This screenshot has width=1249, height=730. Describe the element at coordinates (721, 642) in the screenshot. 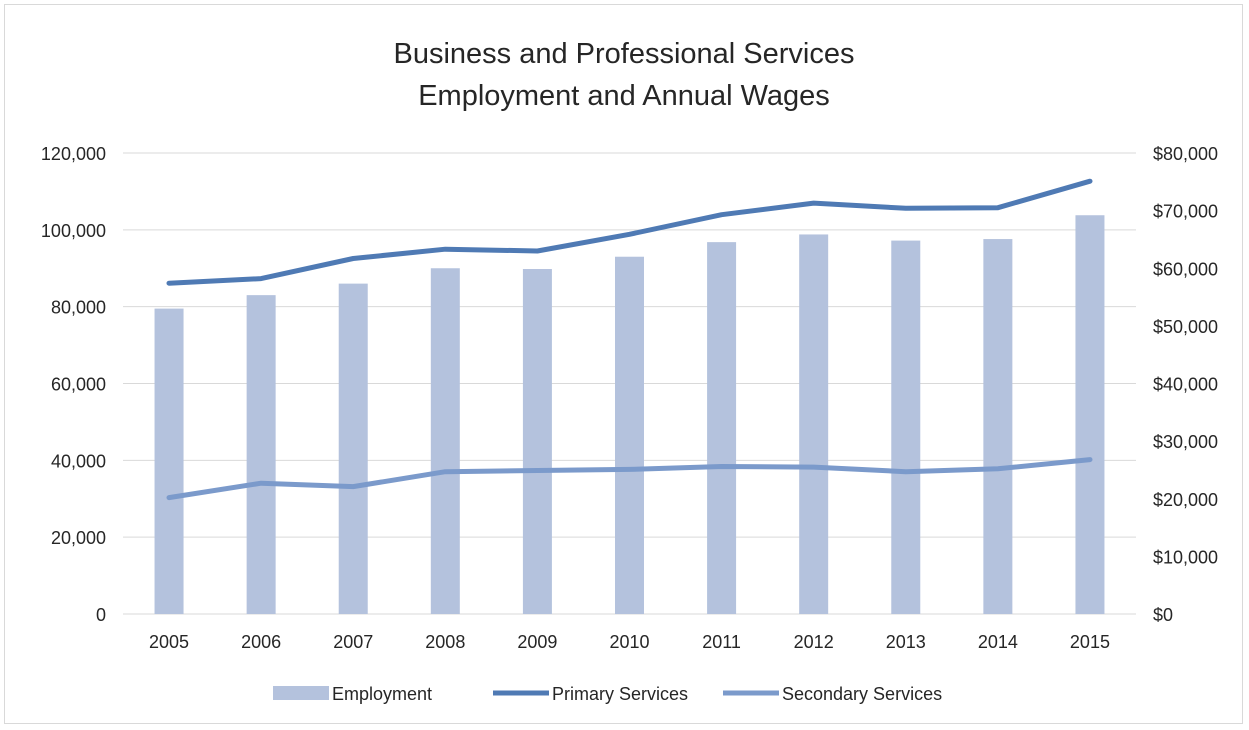

I see `x-tick-label: 2011` at that location.